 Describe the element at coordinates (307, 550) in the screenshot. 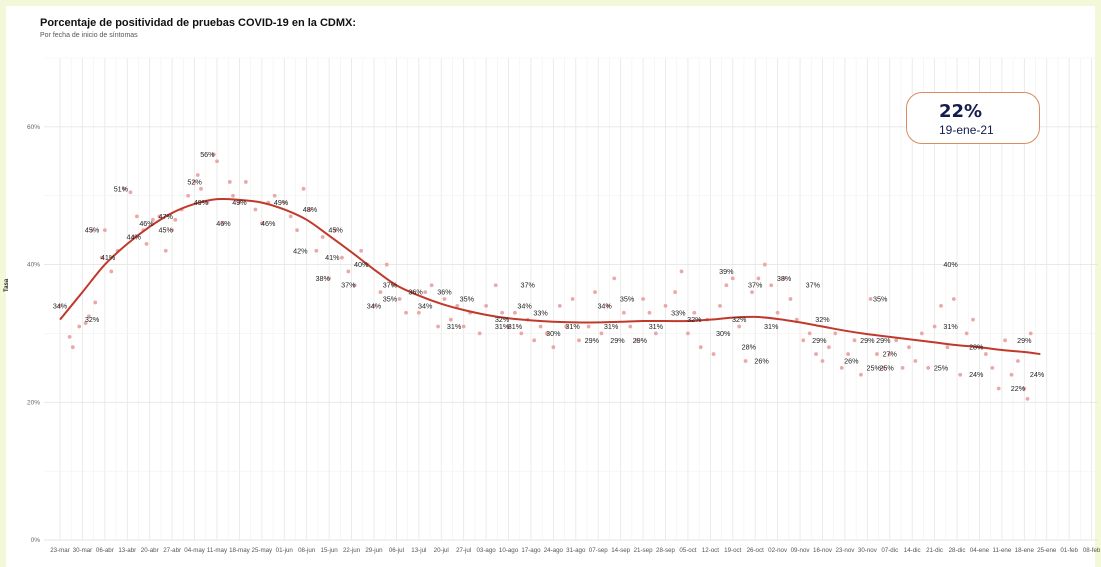

I see `x-tick-label: 08-jun` at that location.